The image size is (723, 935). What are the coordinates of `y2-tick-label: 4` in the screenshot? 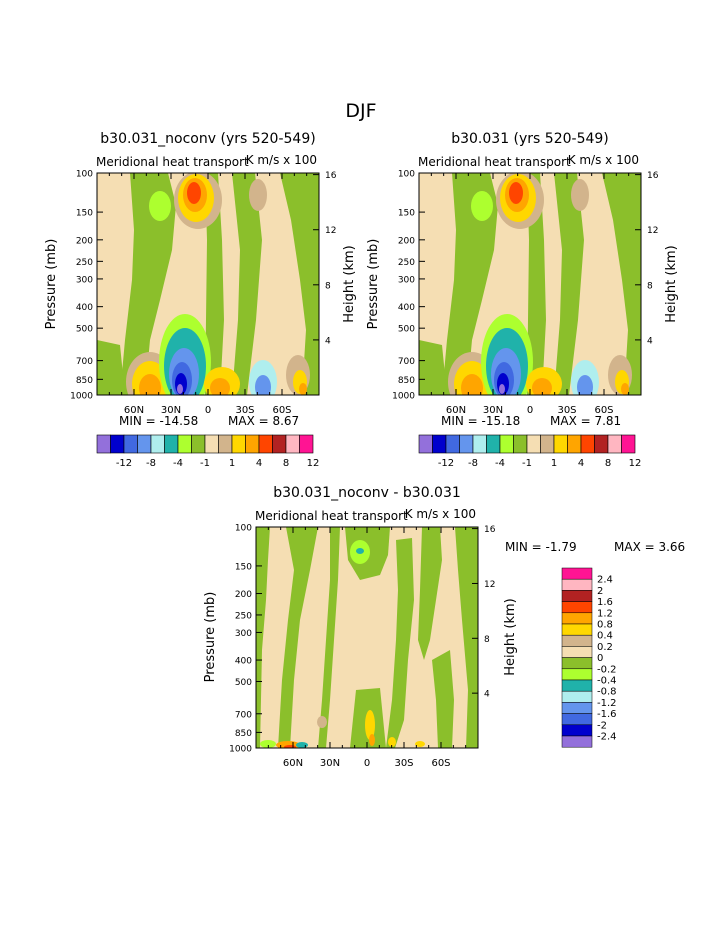 It's located at (650, 341).